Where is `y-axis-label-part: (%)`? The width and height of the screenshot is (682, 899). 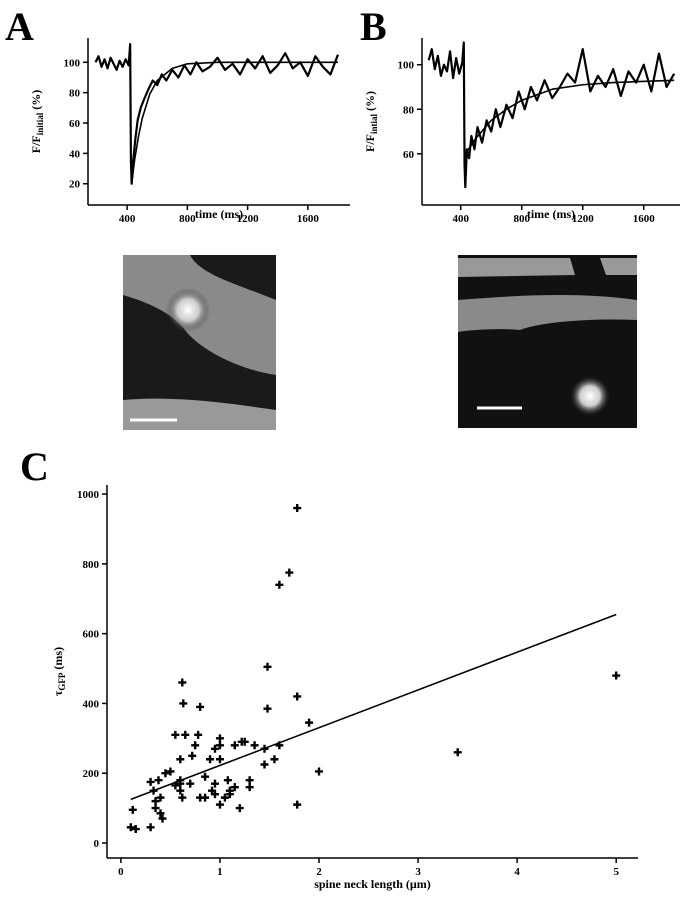 y-axis-label-part: (%) is located at coordinates (36, 100).